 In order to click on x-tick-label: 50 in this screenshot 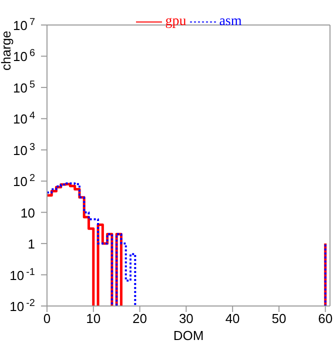, I will do `click(279, 318)`.